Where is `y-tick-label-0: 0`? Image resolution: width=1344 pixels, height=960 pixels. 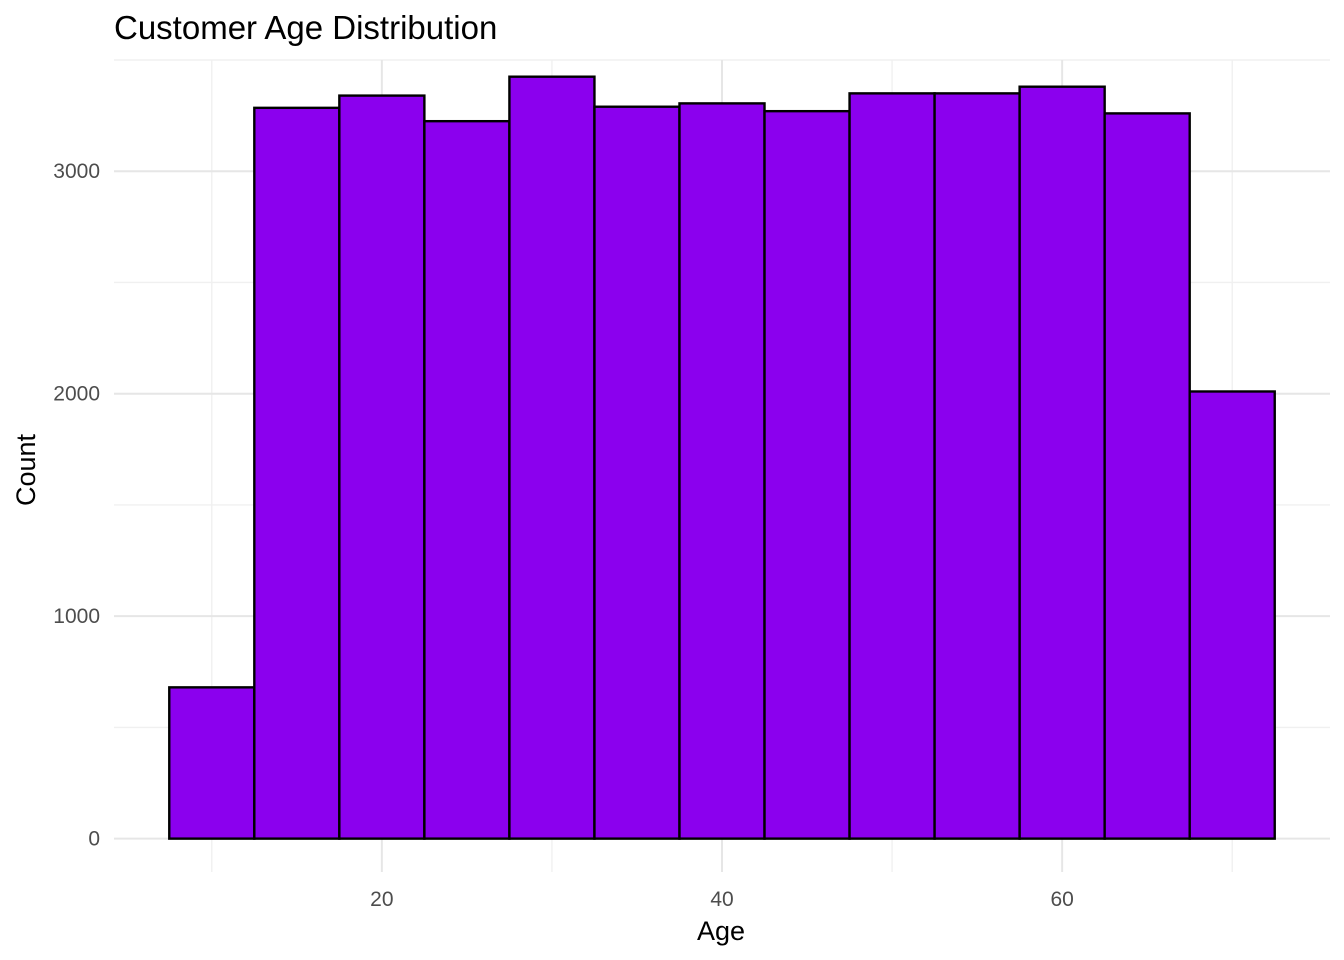 y-tick-label-0: 0 is located at coordinates (94, 839).